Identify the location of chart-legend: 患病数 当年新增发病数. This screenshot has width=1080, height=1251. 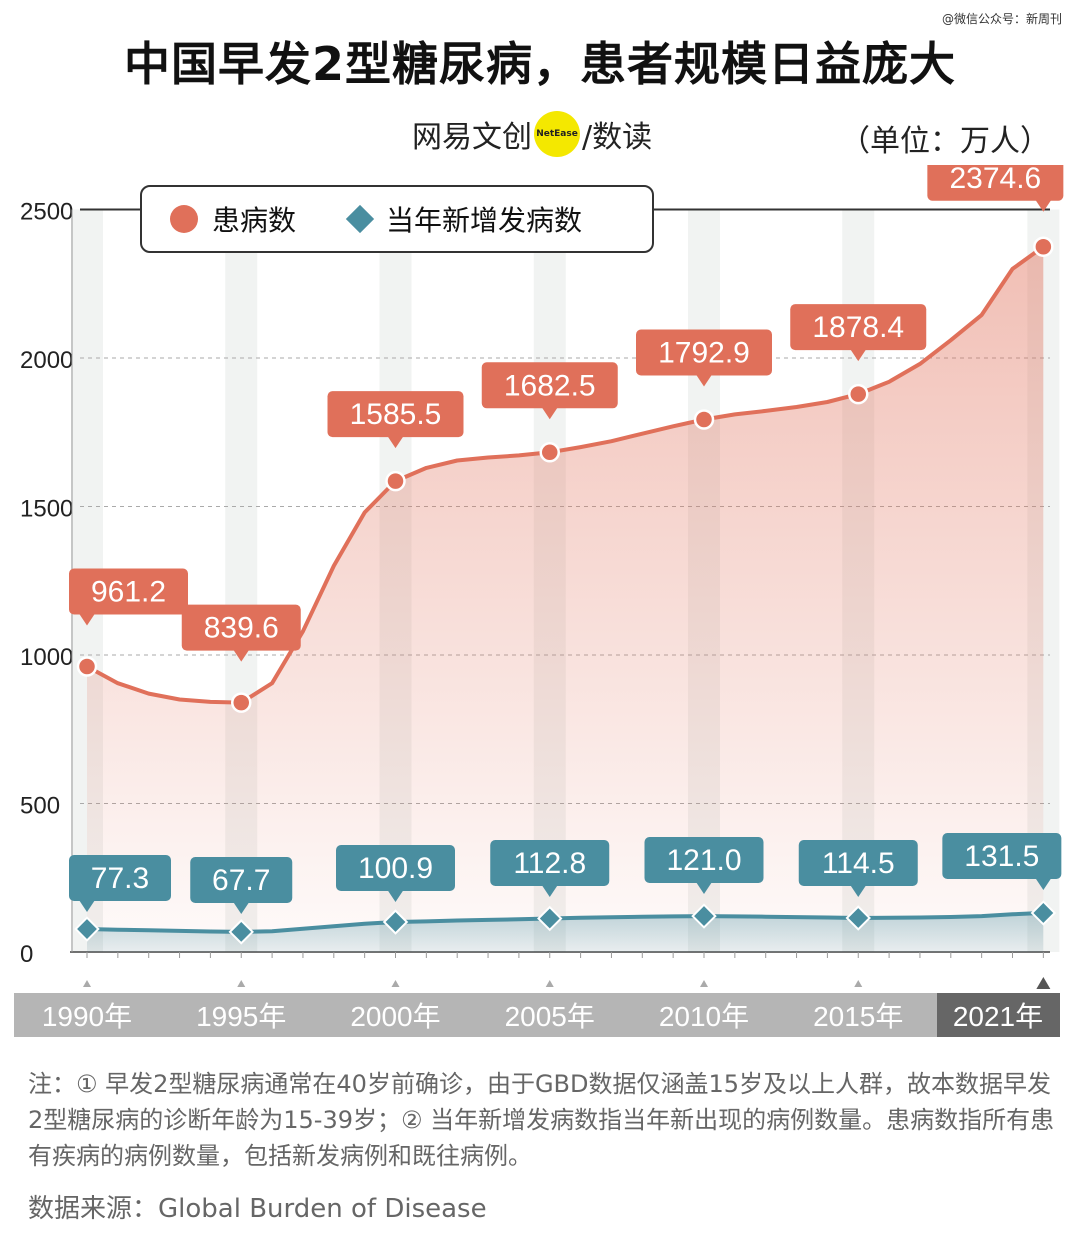
(397, 219).